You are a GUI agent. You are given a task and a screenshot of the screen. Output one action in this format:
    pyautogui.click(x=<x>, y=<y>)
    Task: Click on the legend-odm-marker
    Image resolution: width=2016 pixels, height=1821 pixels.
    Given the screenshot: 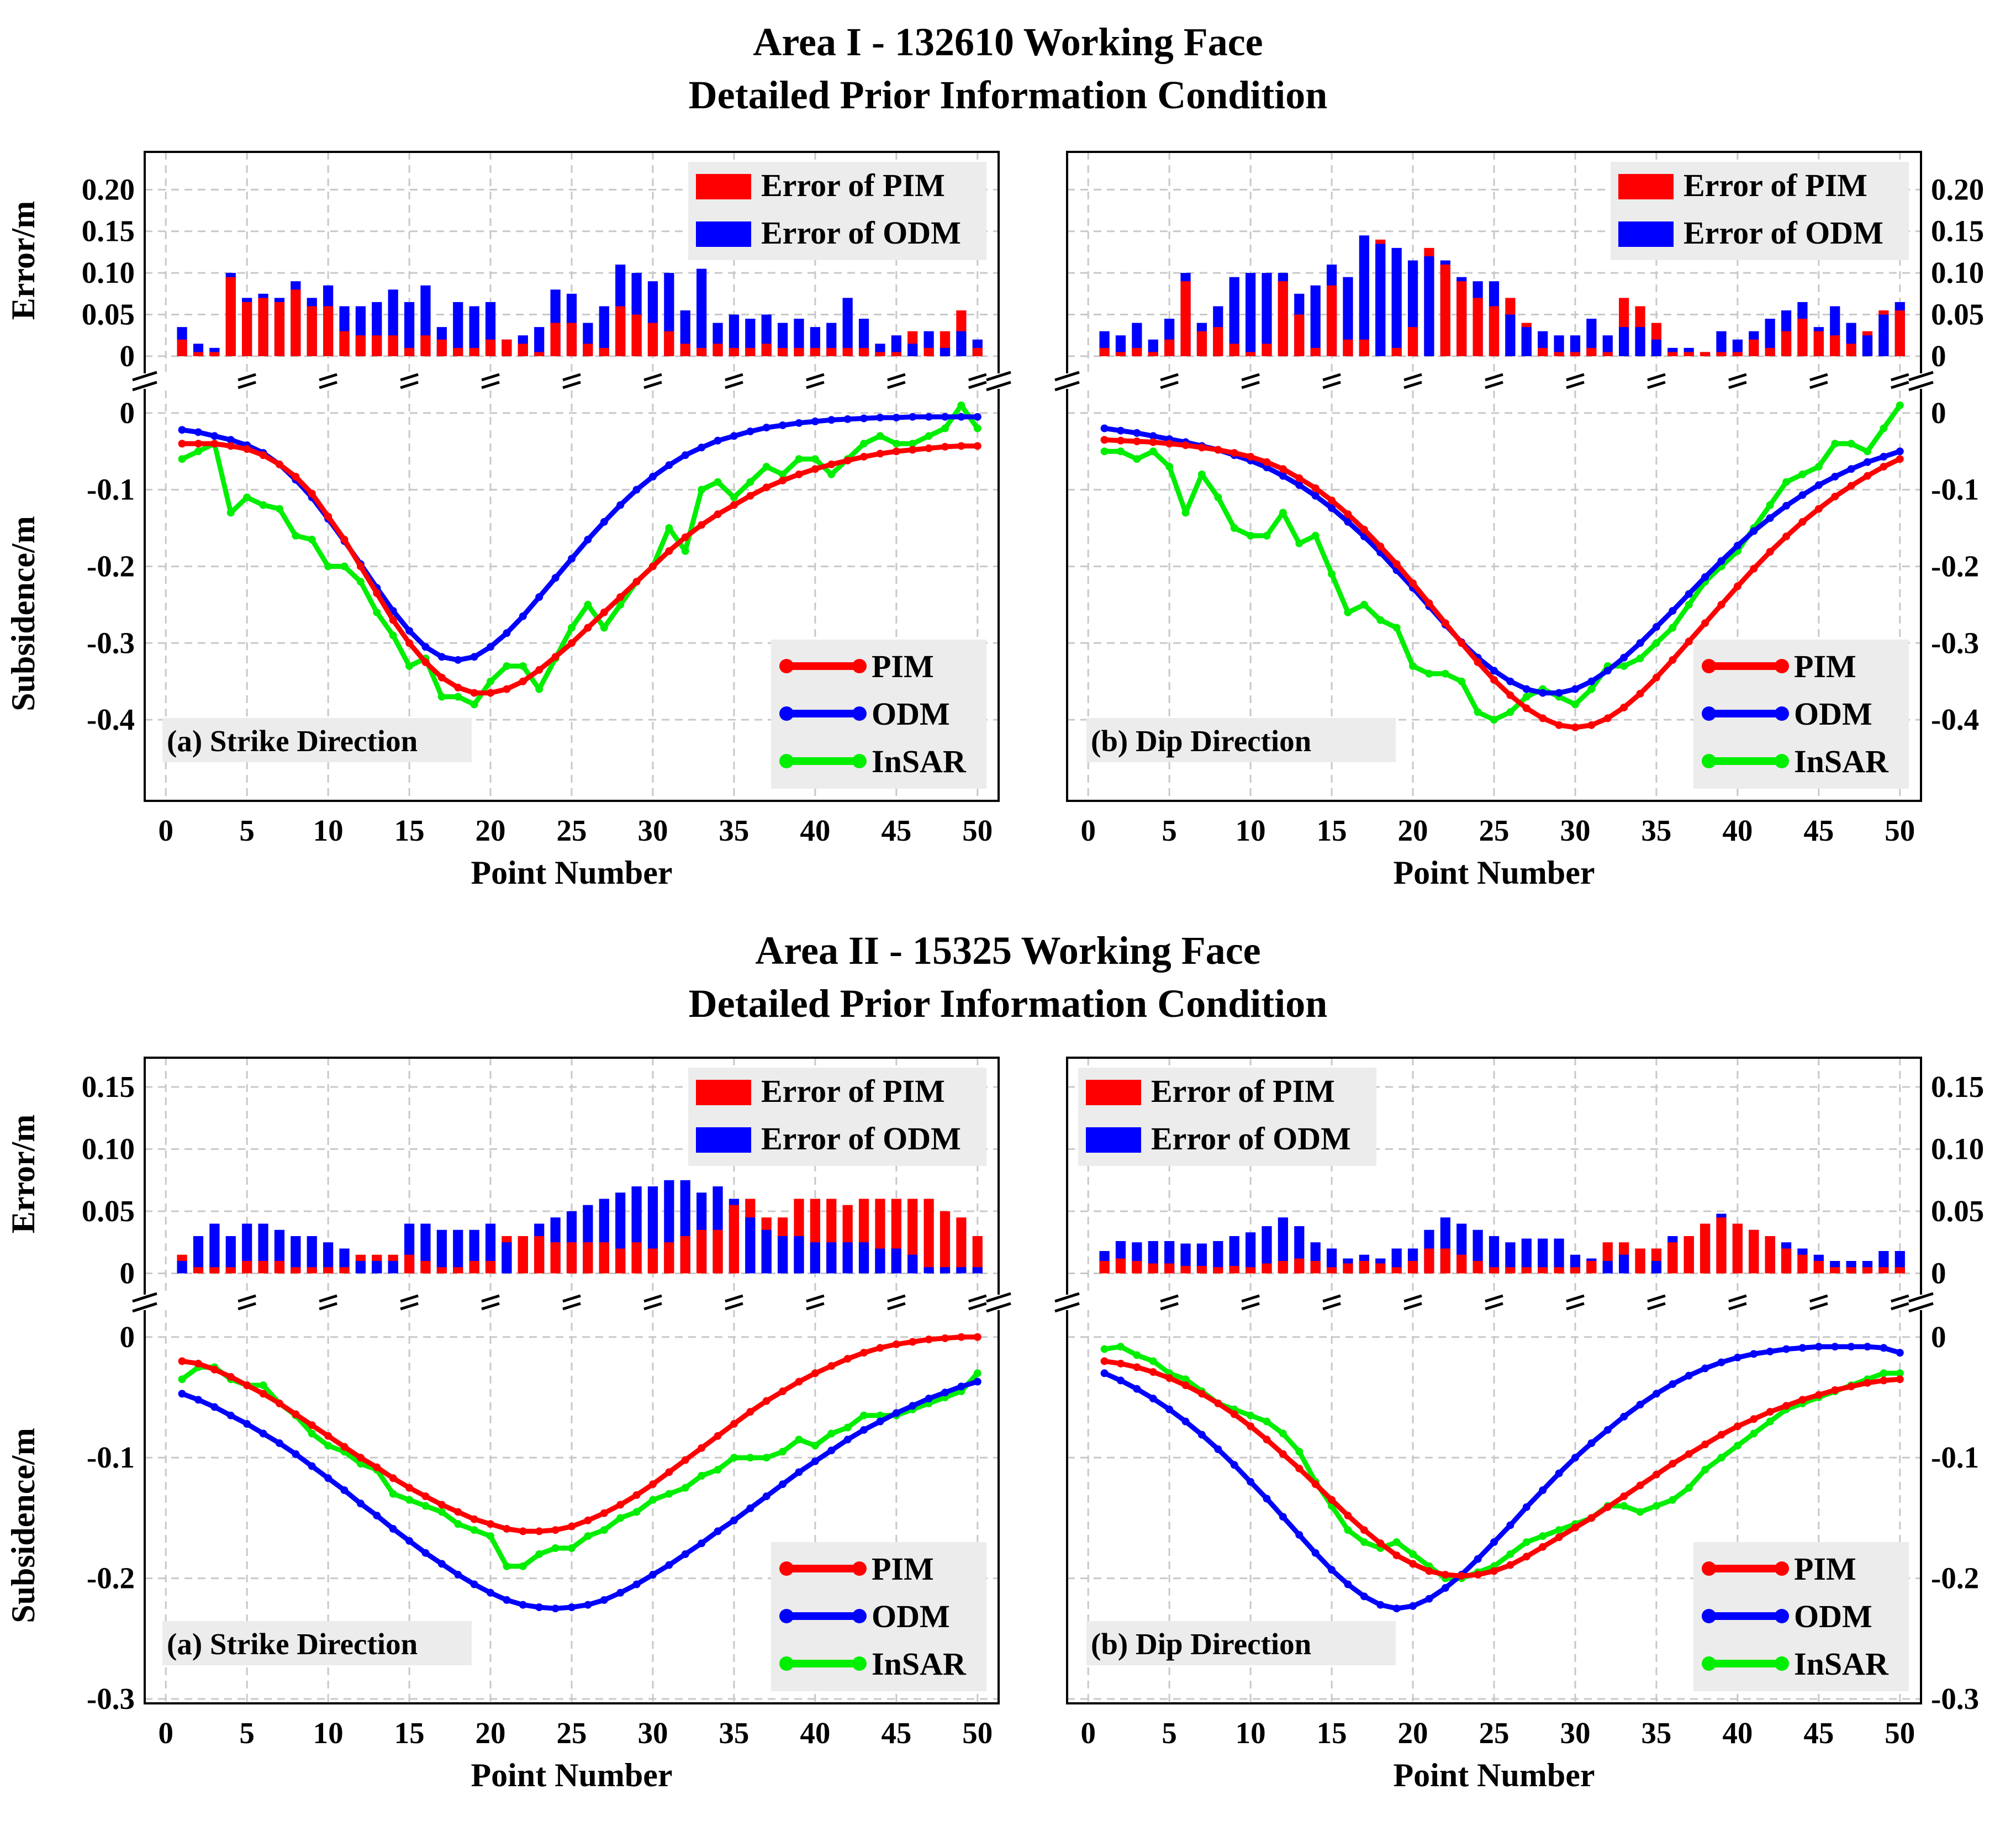 What is the action you would take?
    pyautogui.click(x=860, y=1616)
    